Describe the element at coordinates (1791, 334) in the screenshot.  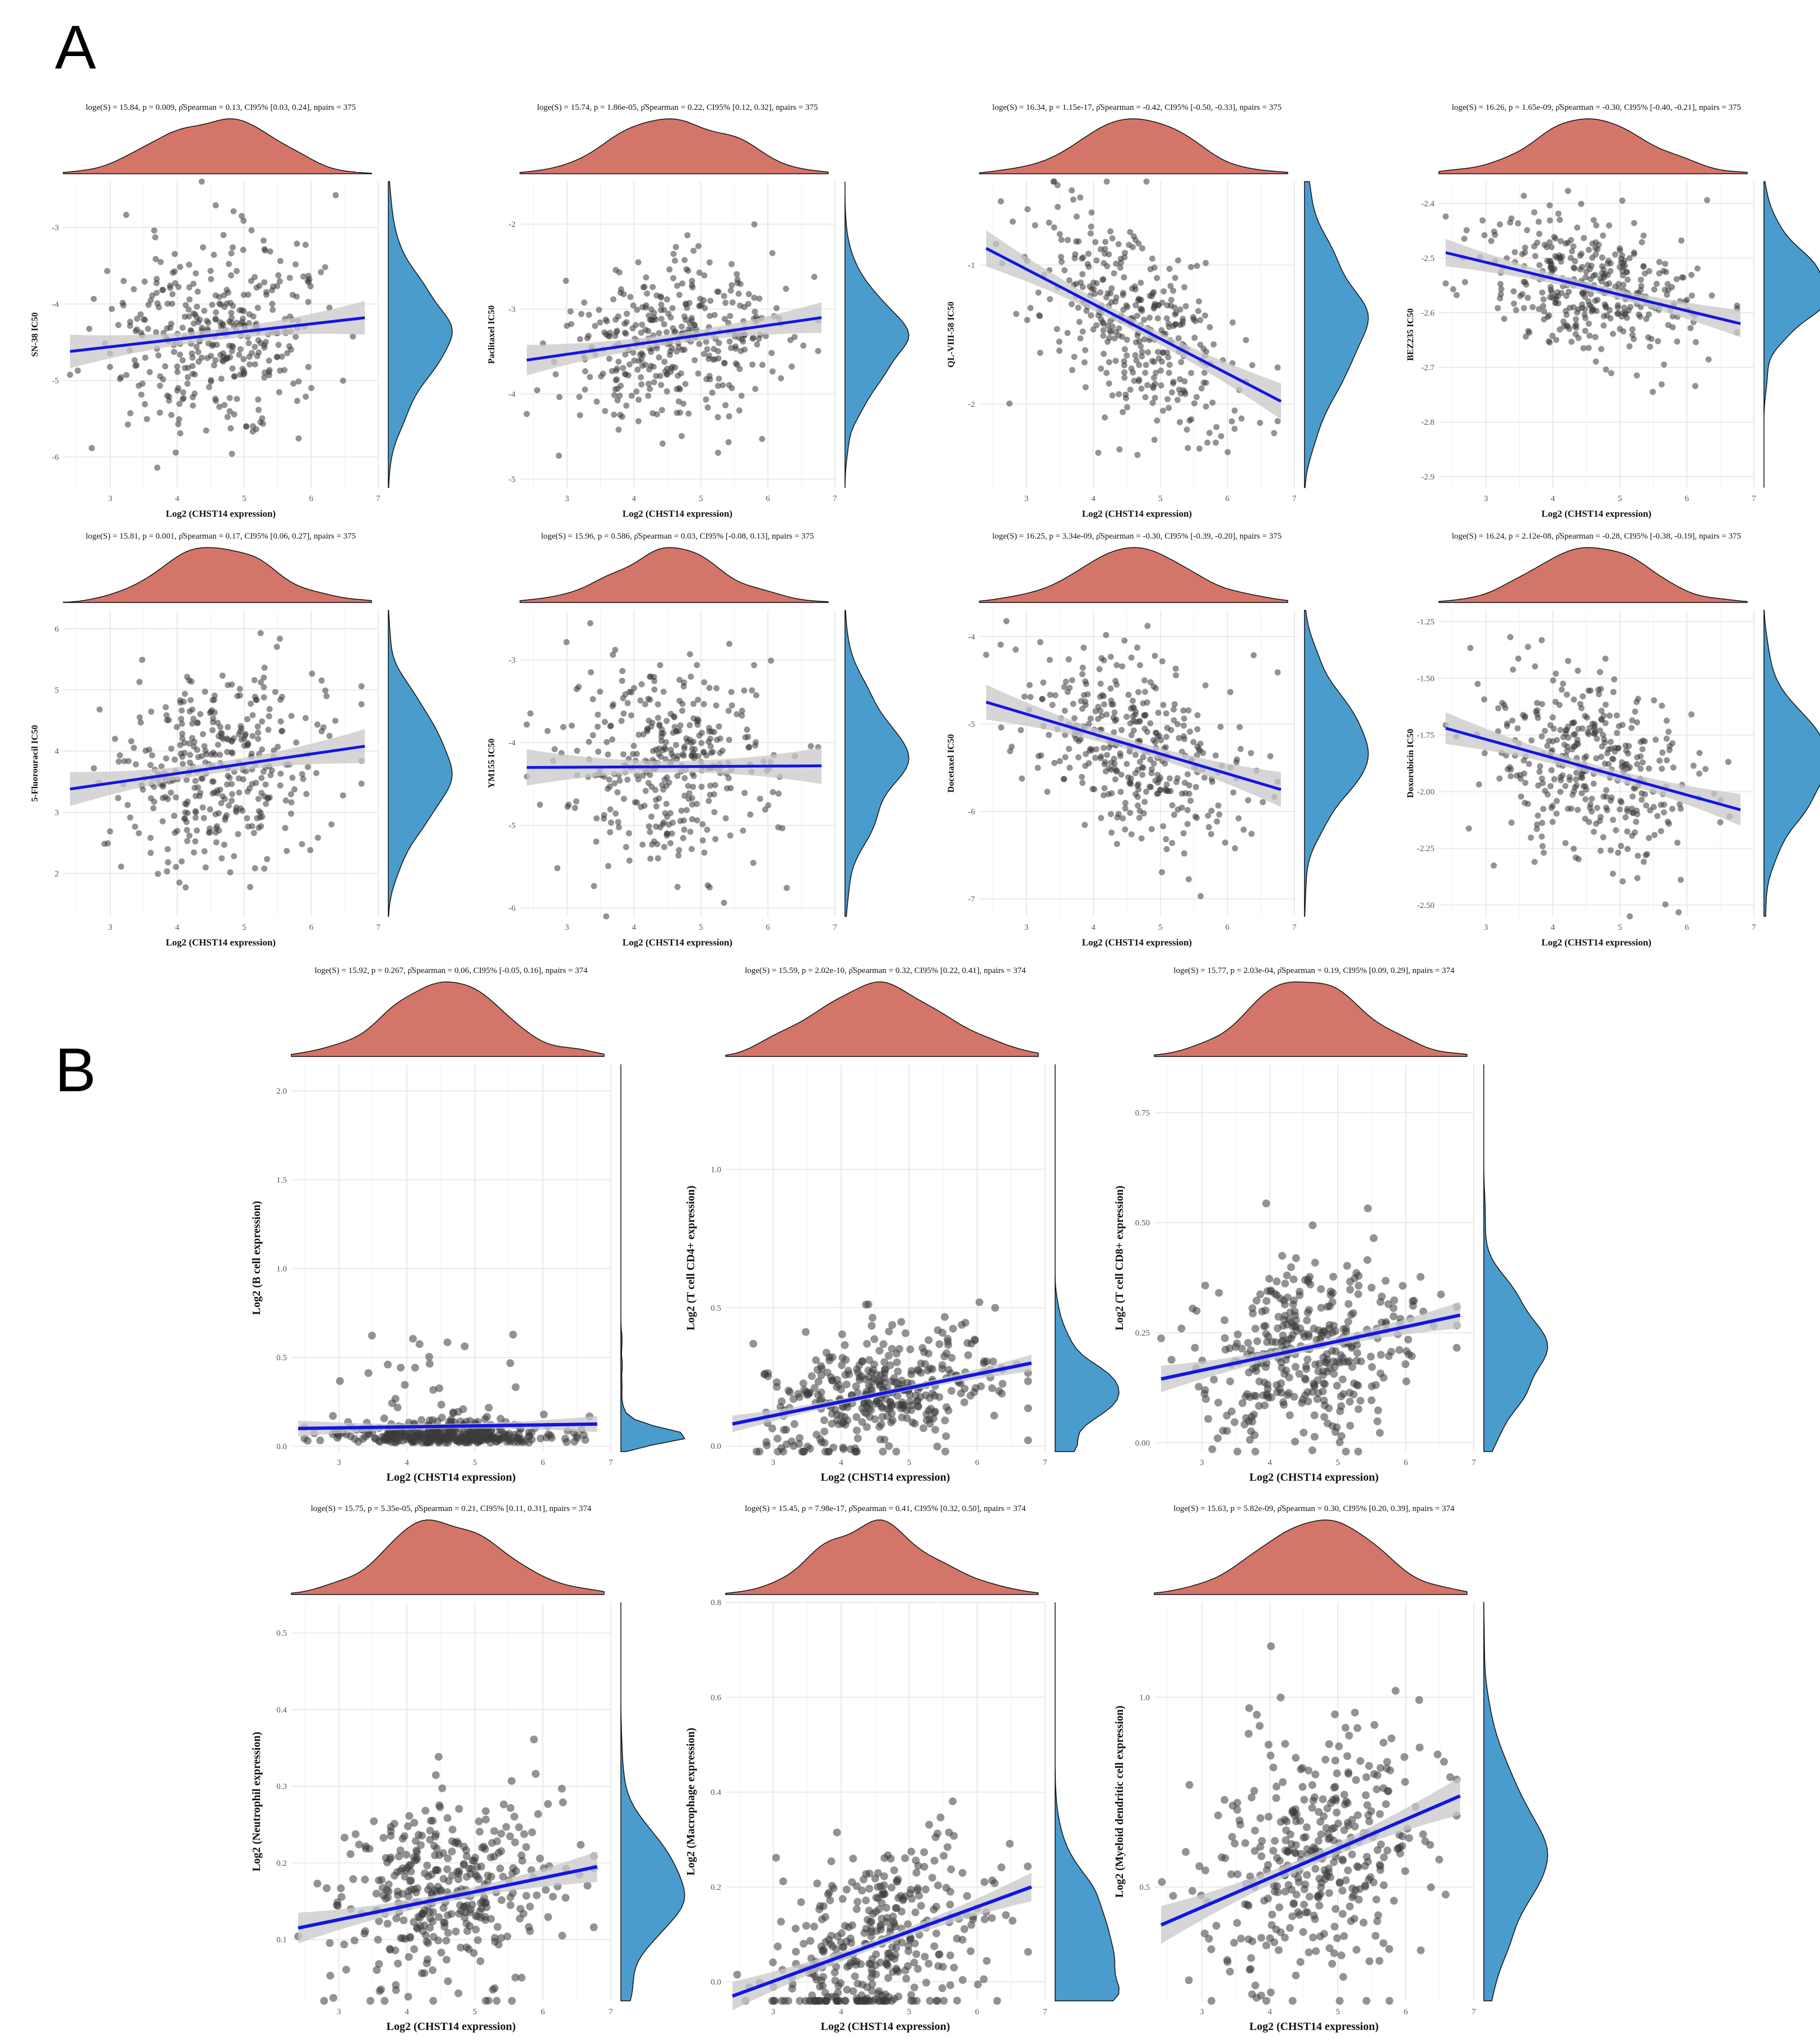
I see `right-density` at that location.